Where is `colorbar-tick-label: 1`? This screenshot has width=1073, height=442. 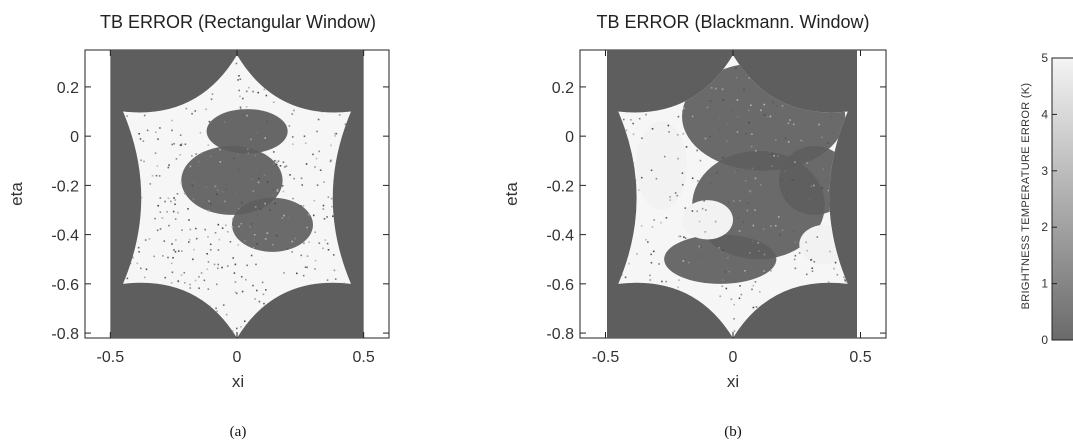 colorbar-tick-label: 1 is located at coordinates (1044, 284).